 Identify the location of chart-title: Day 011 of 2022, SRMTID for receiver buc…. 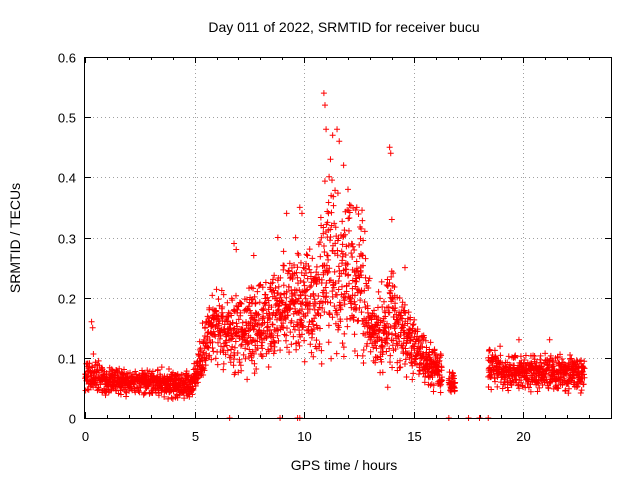
(343, 27).